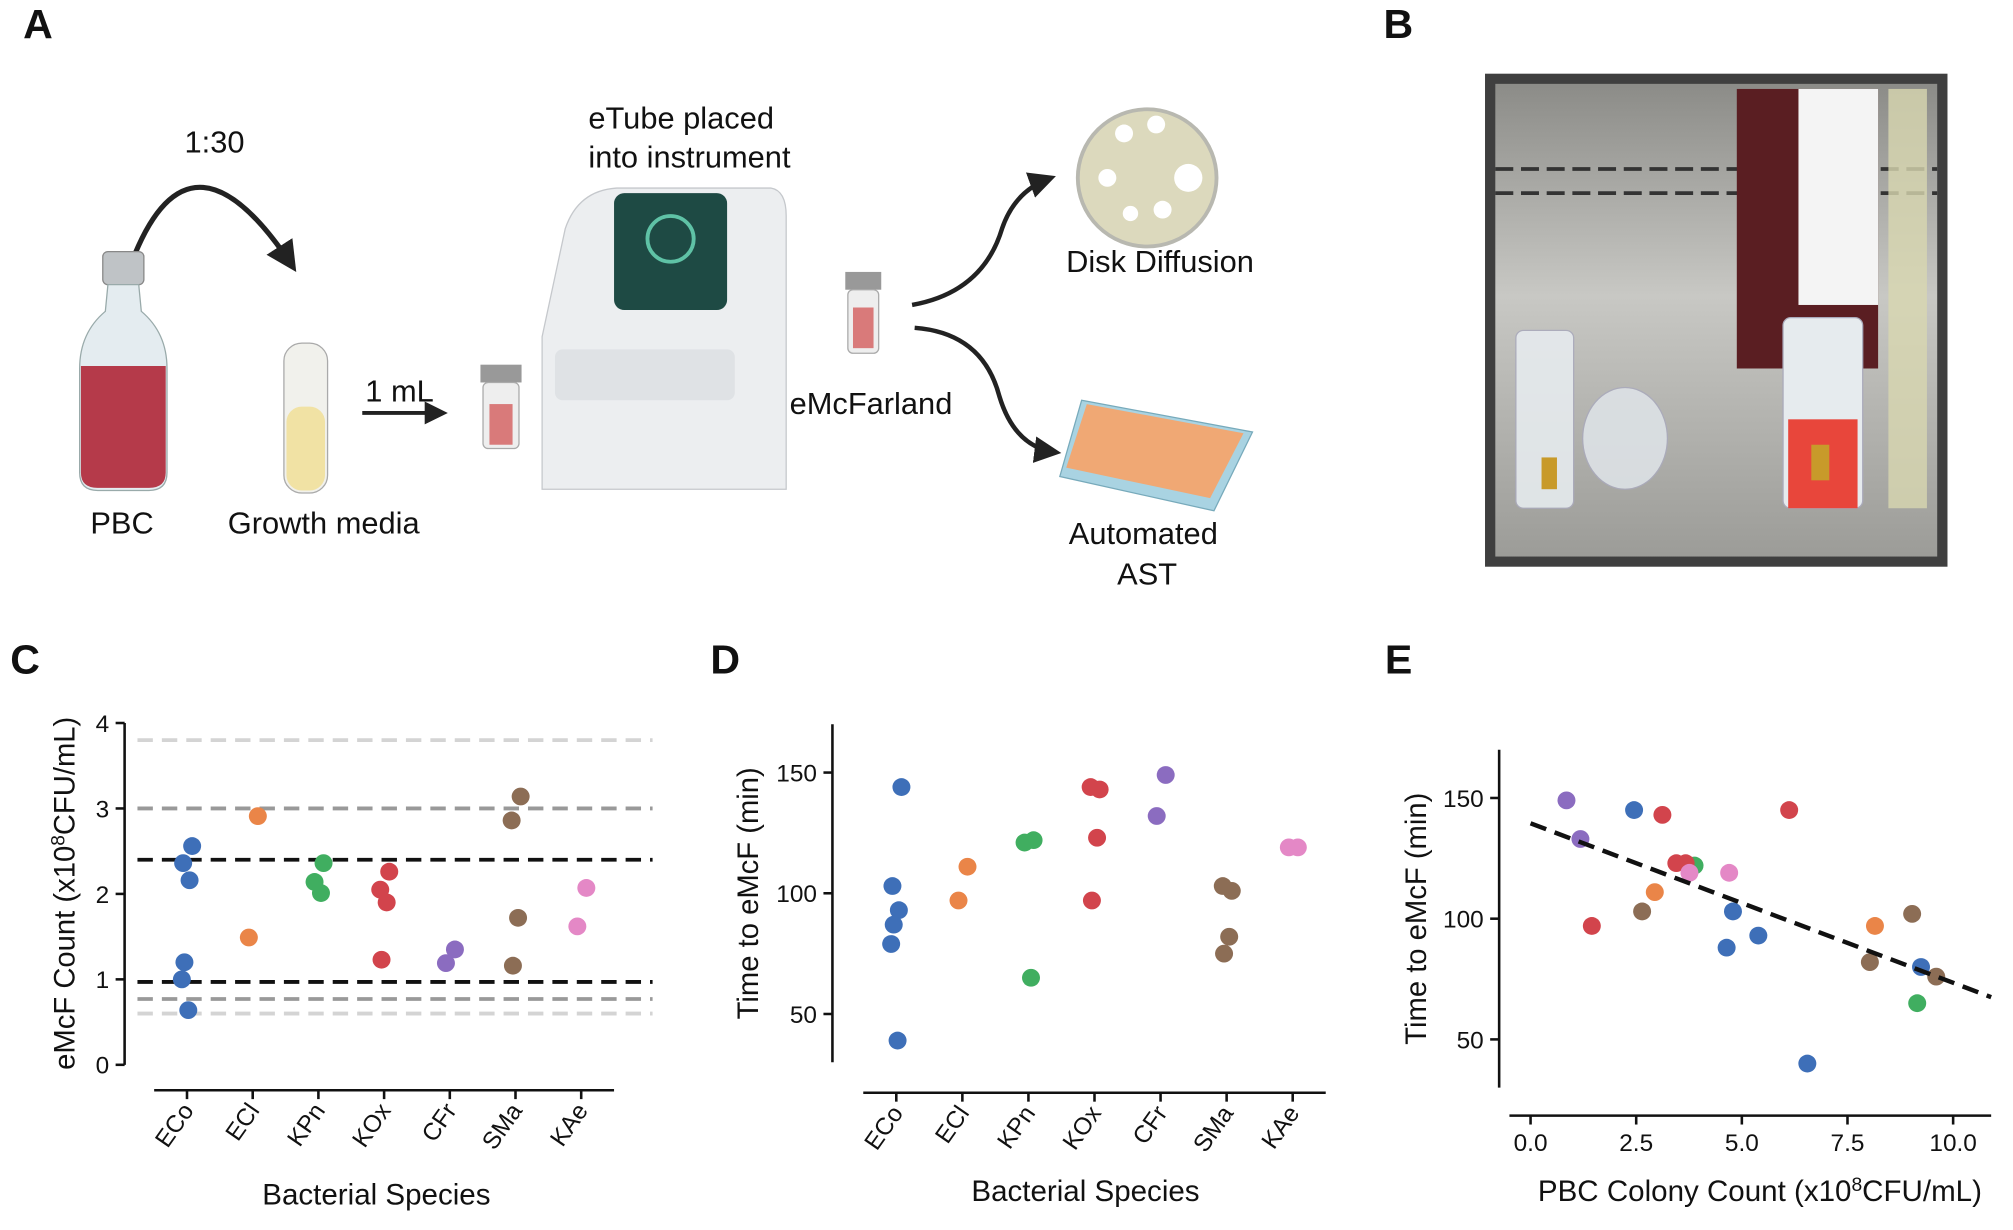  What do you see at coordinates (681, 118) in the screenshot?
I see `instrument-label: eTube placed` at bounding box center [681, 118].